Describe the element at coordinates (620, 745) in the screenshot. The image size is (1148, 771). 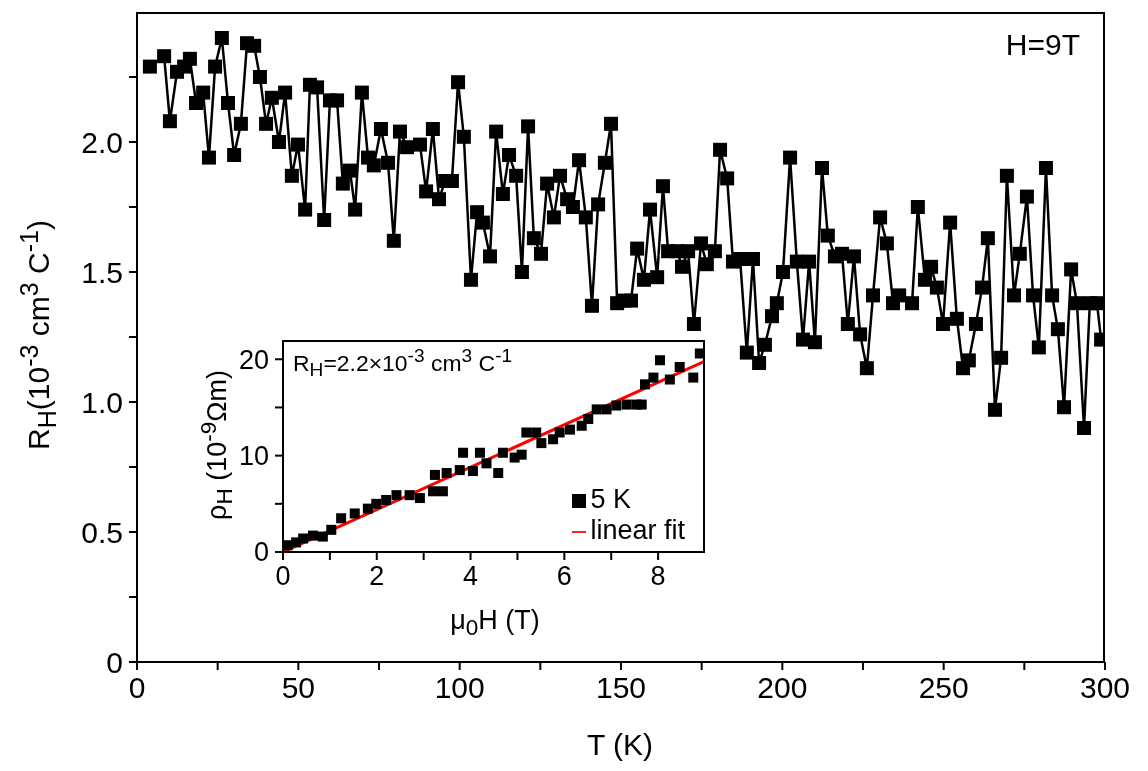
I see `x-axis-title: T (K)` at that location.